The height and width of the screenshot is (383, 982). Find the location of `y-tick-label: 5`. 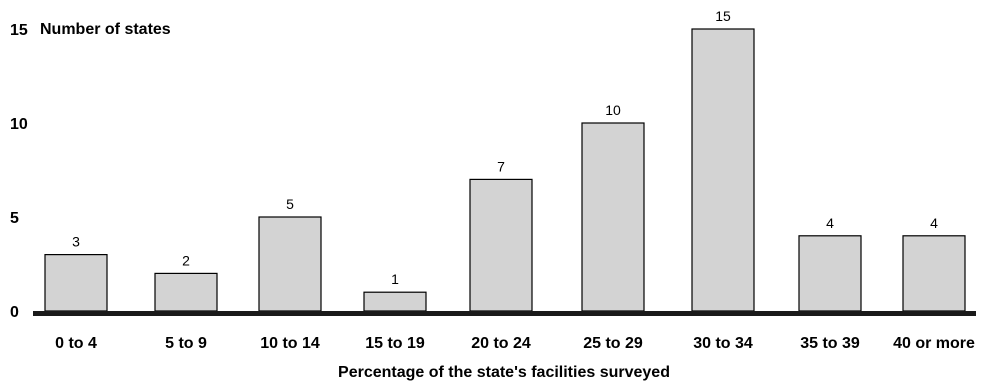

y-tick-label: 5 is located at coordinates (14, 218).